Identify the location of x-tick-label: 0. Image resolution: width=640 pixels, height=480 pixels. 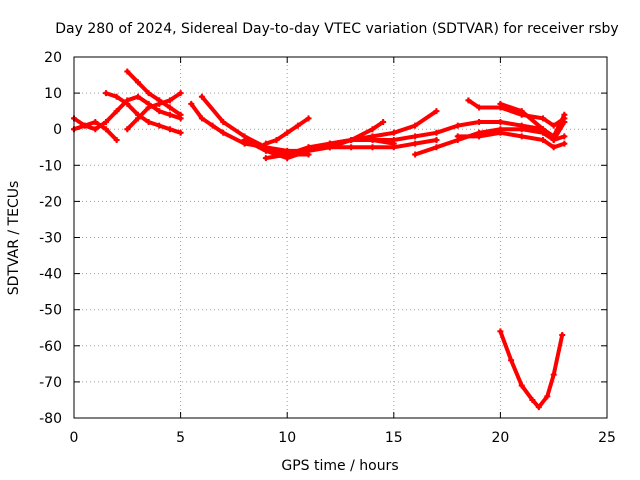
(74, 438).